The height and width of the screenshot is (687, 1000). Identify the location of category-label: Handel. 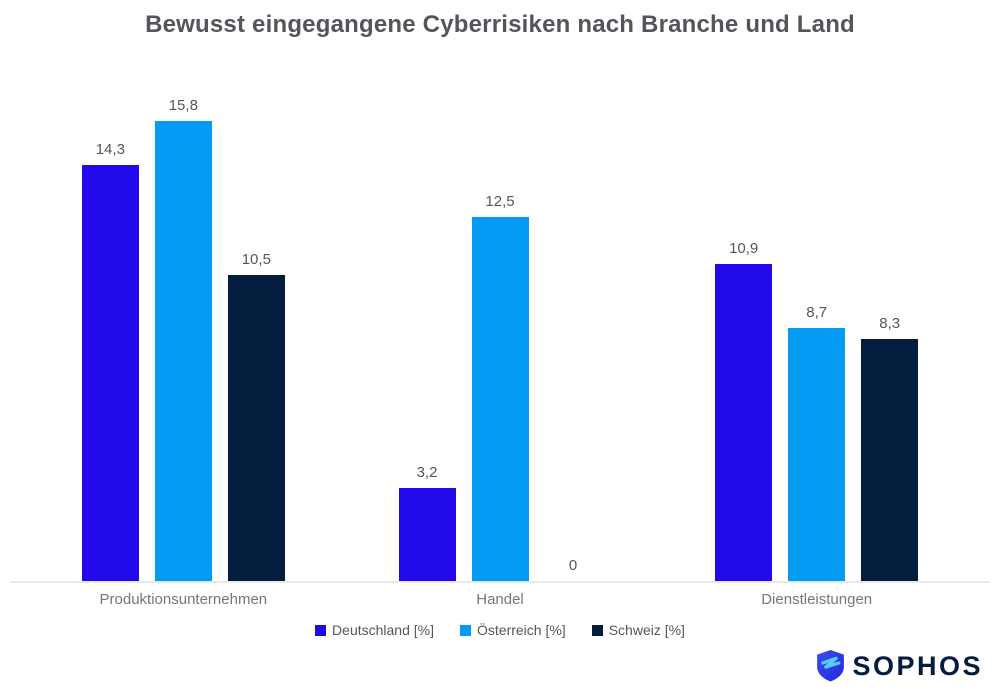
(500, 599).